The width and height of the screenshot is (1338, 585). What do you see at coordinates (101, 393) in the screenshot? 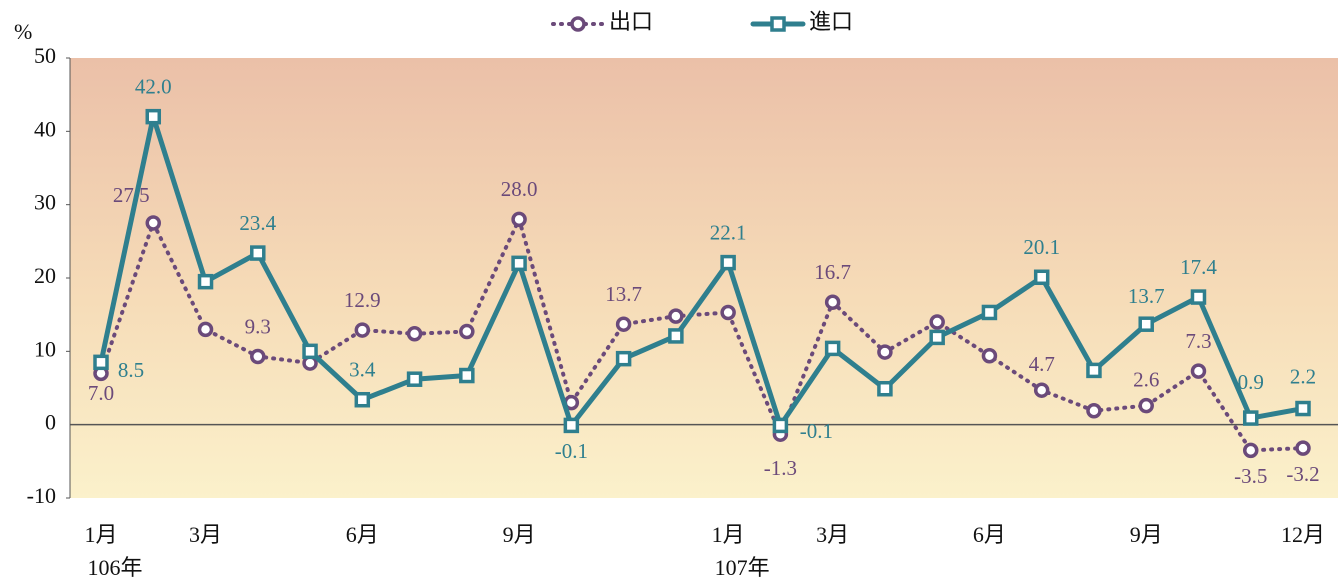
I see `data-label: 7.0` at bounding box center [101, 393].